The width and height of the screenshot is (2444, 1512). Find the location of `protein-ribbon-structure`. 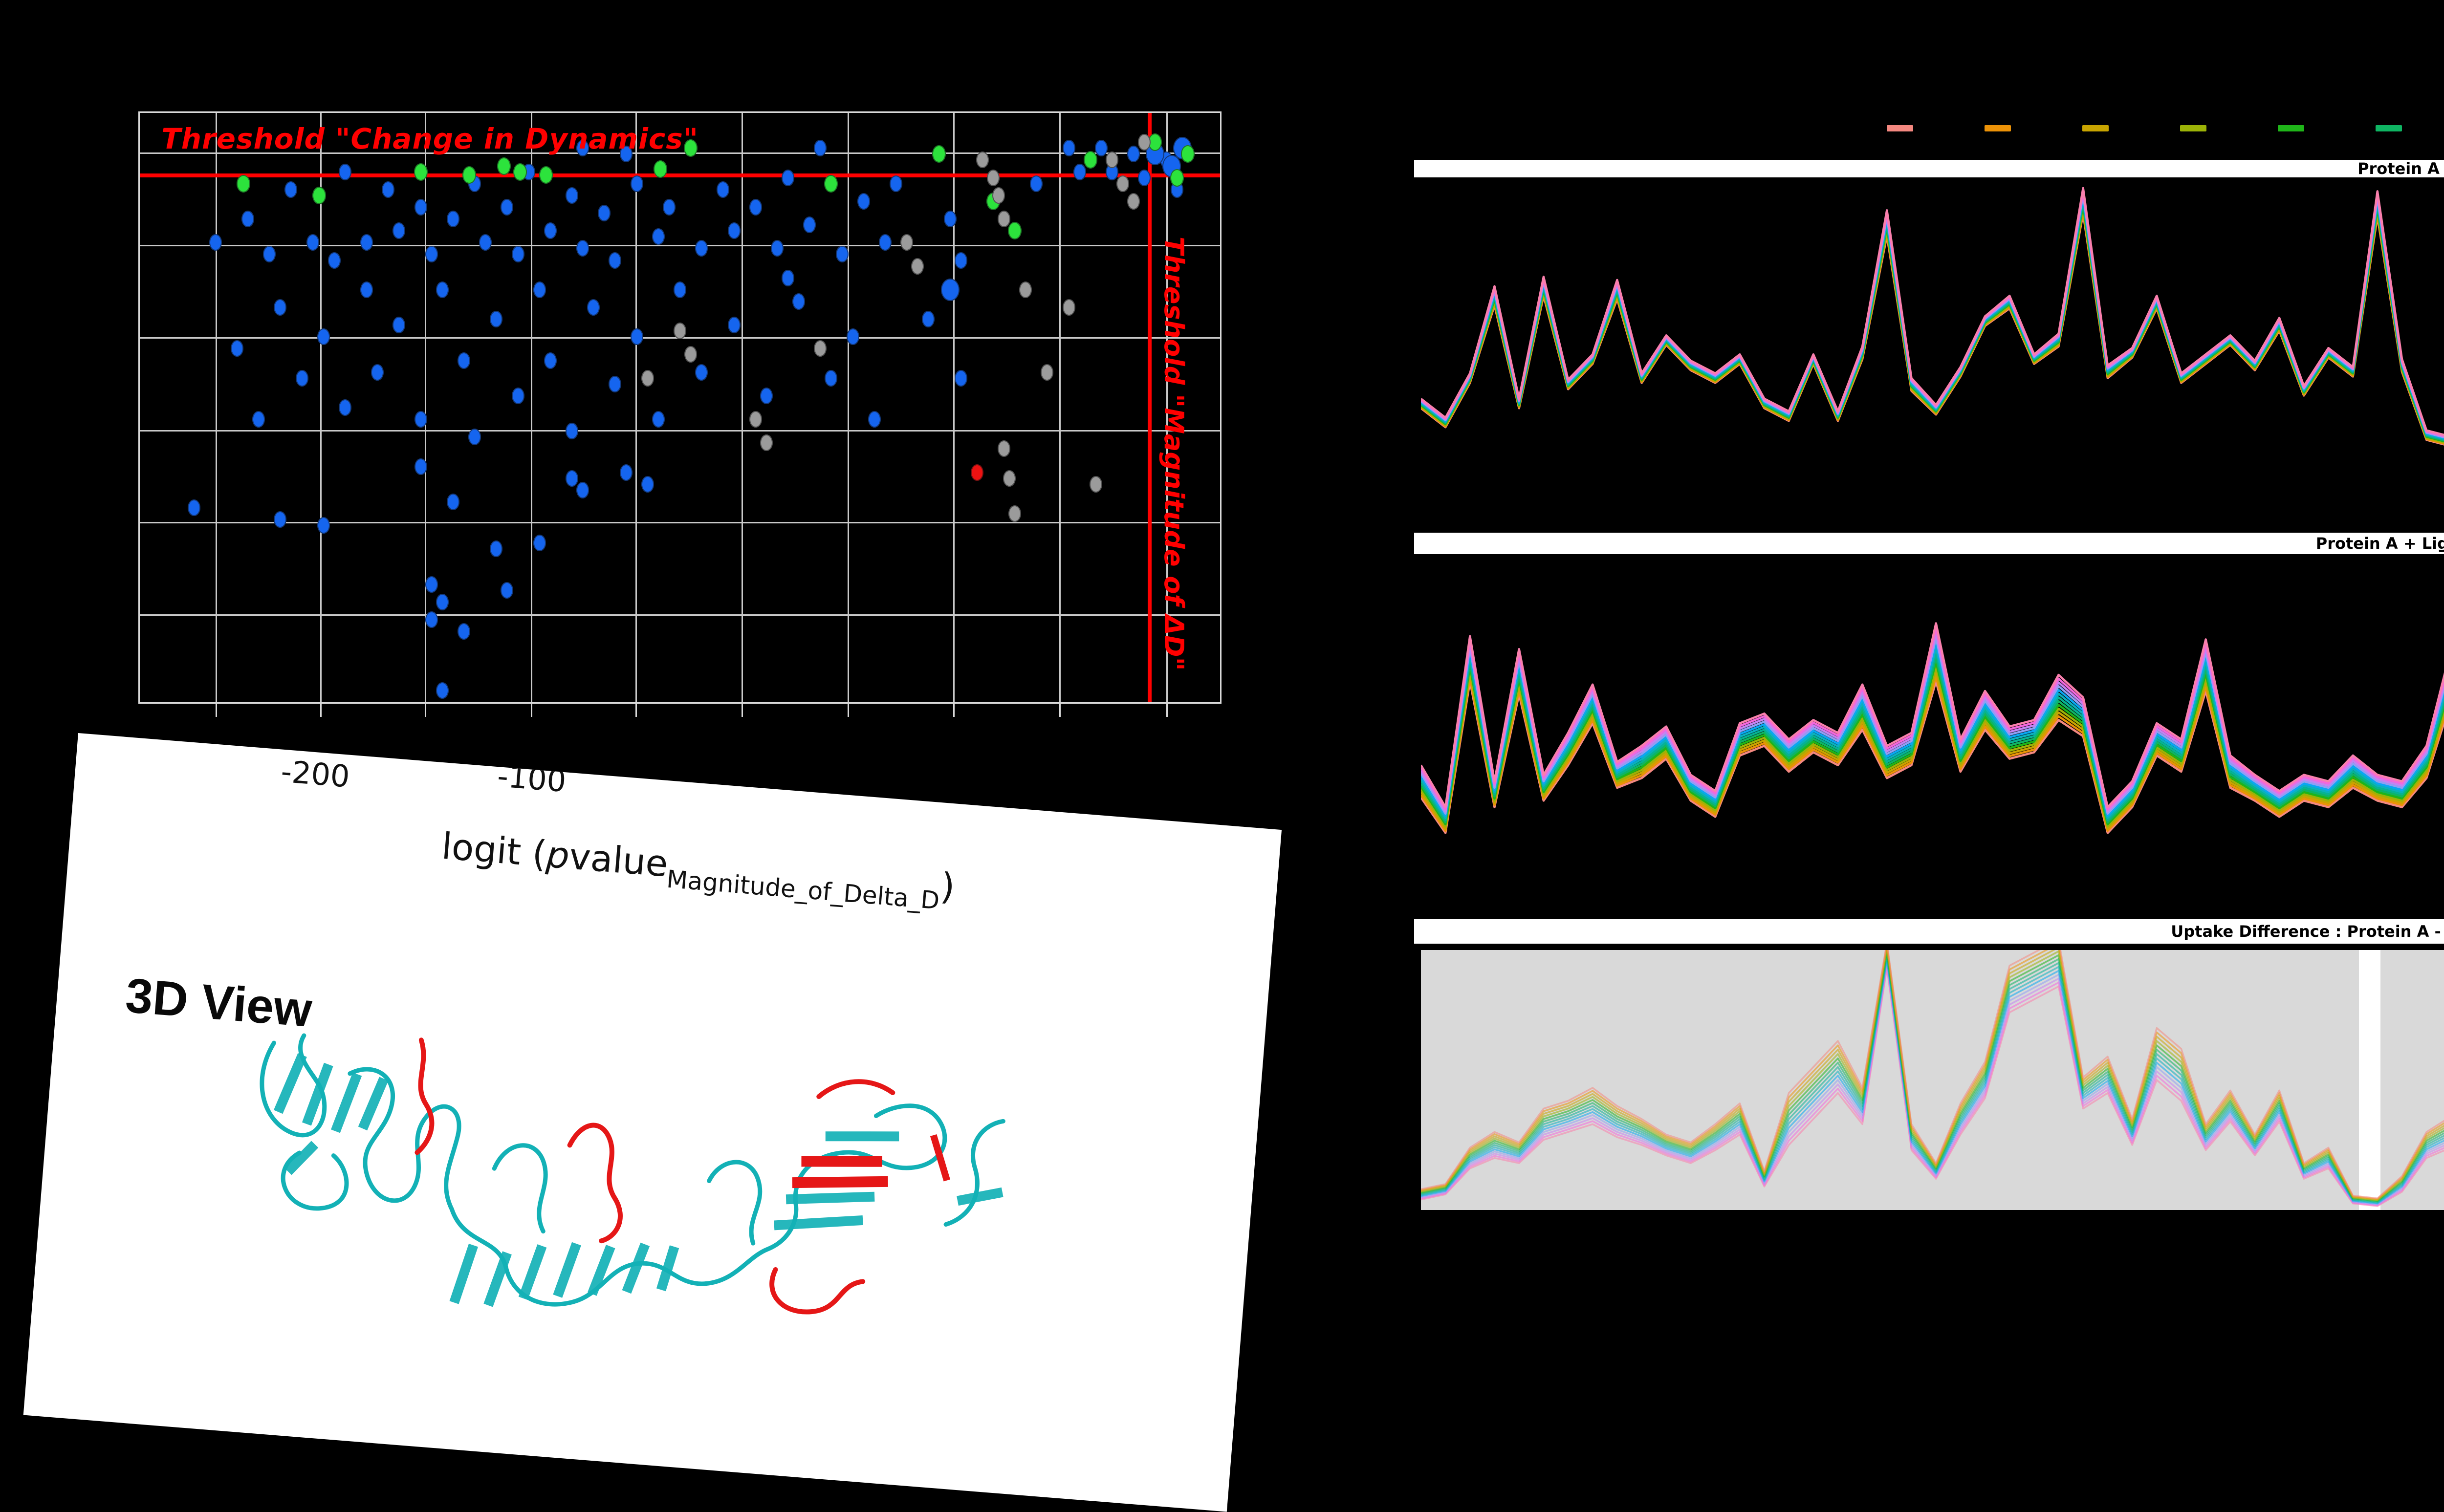

protein-ribbon-structure is located at coordinates (659, 1194).